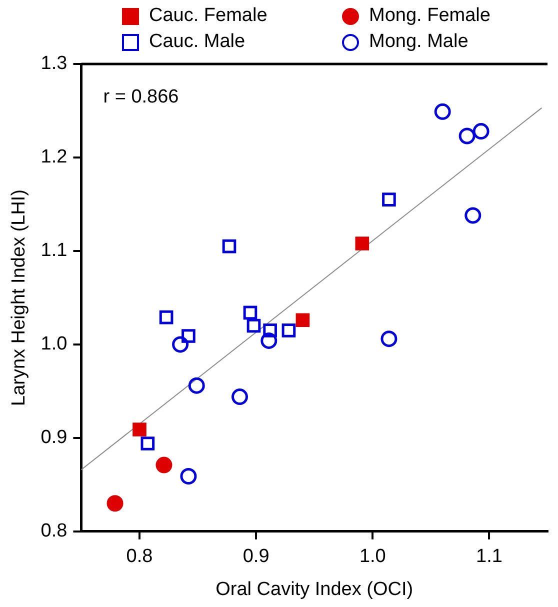 Image resolution: width=558 pixels, height=607 pixels. Describe the element at coordinates (208, 16) in the screenshot. I see `legend-label: Cauc. Female` at that location.